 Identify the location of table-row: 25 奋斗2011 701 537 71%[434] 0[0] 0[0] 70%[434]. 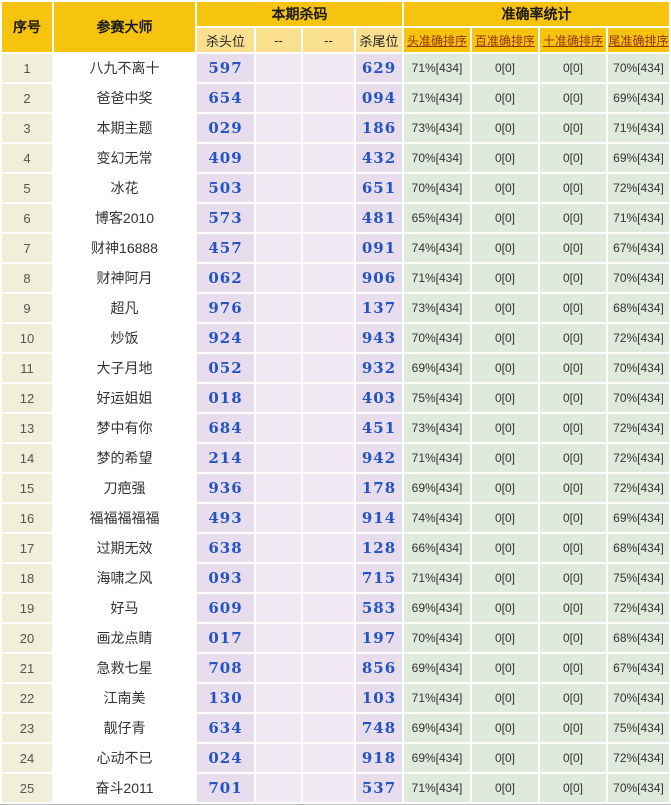
(335, 788).